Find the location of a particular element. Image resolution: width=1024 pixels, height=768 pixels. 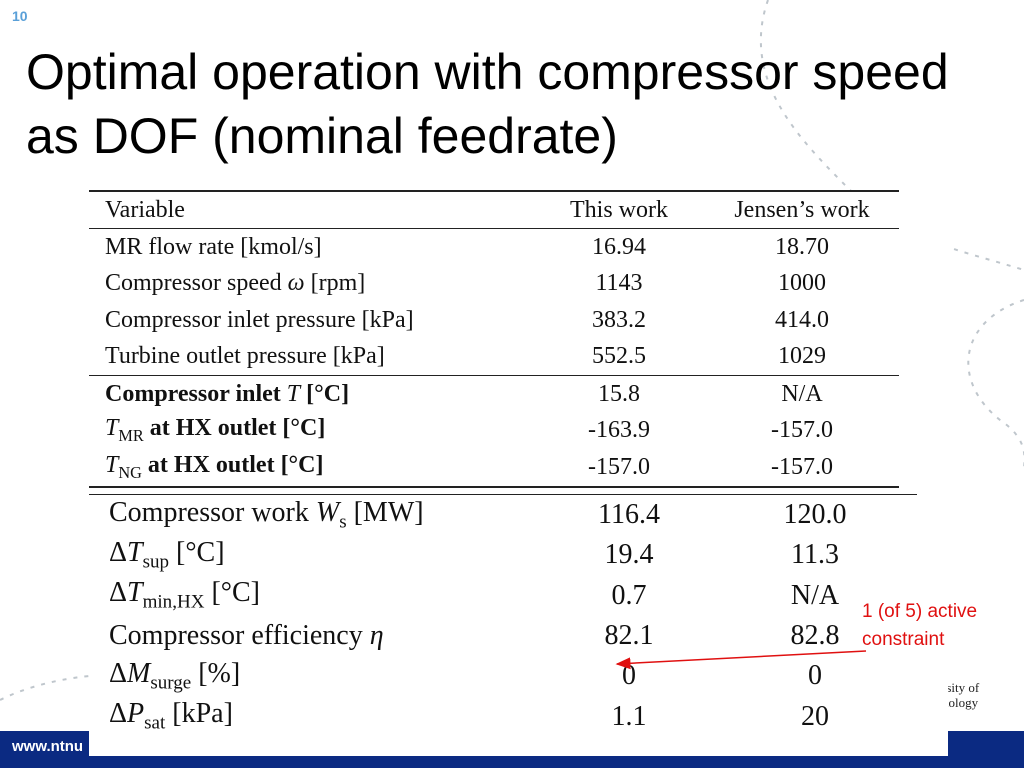

variable-unit: [%] is located at coordinates (216, 674).